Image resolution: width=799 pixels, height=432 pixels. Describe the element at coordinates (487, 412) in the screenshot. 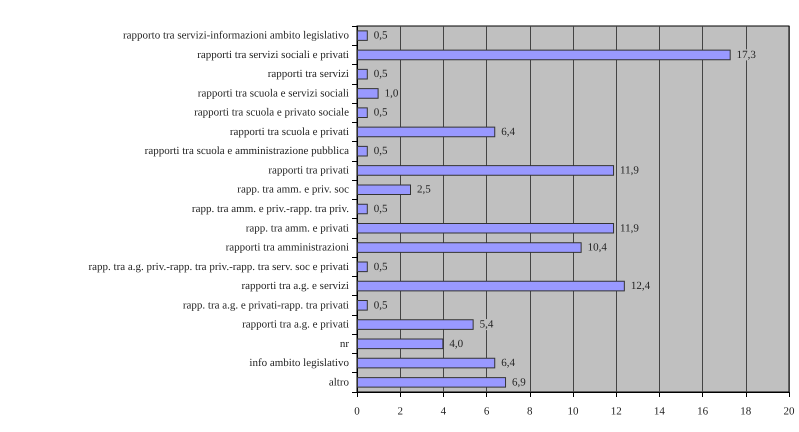

I see `x-tick-label: 6` at that location.